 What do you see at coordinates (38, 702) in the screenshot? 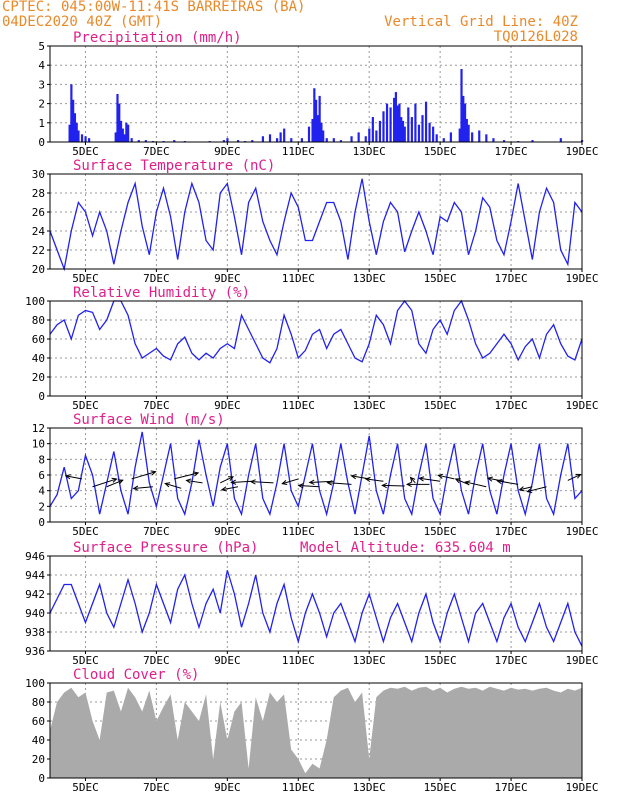
I see `cloud-cover-ytick-label: 80` at bounding box center [38, 702].